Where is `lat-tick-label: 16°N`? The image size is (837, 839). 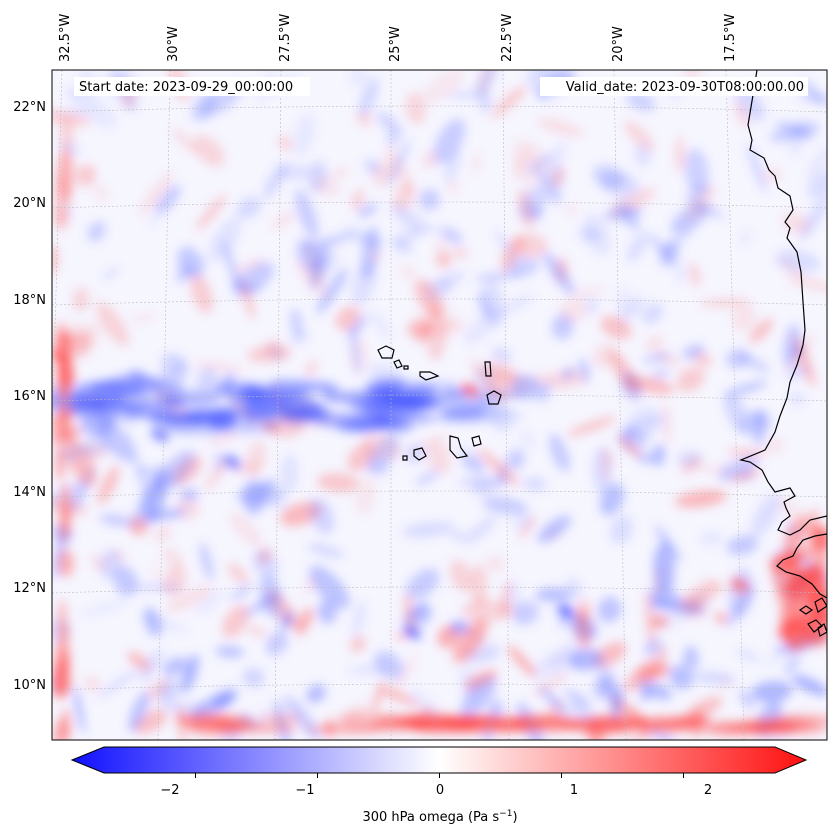 lat-tick-label: 16°N is located at coordinates (29, 396).